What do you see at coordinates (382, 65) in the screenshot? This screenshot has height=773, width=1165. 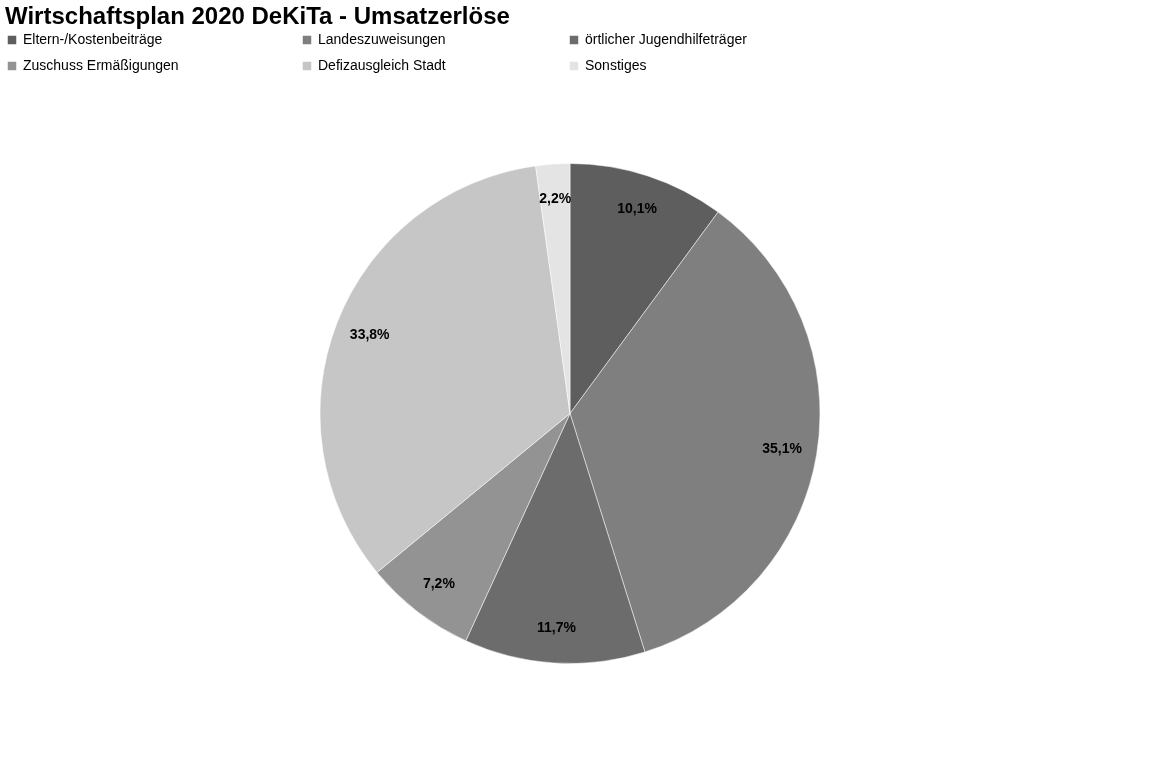 I see `legend-label: Defizausgleich Stadt` at bounding box center [382, 65].